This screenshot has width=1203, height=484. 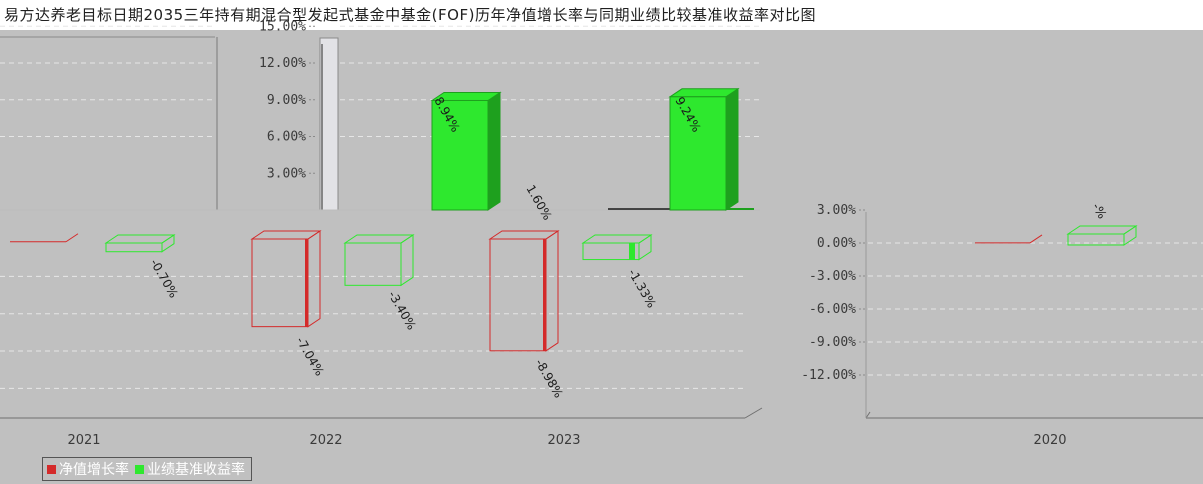 What do you see at coordinates (1049, 440) in the screenshot?
I see `xtick-2020: 2020` at bounding box center [1049, 440].